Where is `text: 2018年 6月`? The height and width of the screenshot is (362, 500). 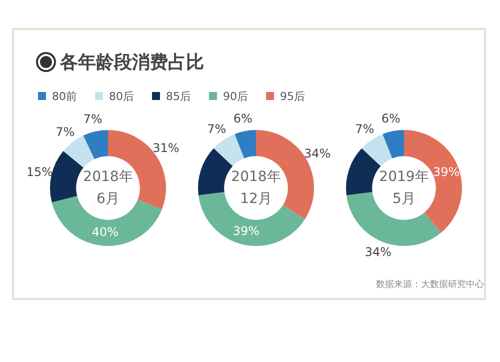 text: 2018年 6月 is located at coordinates (108, 188).